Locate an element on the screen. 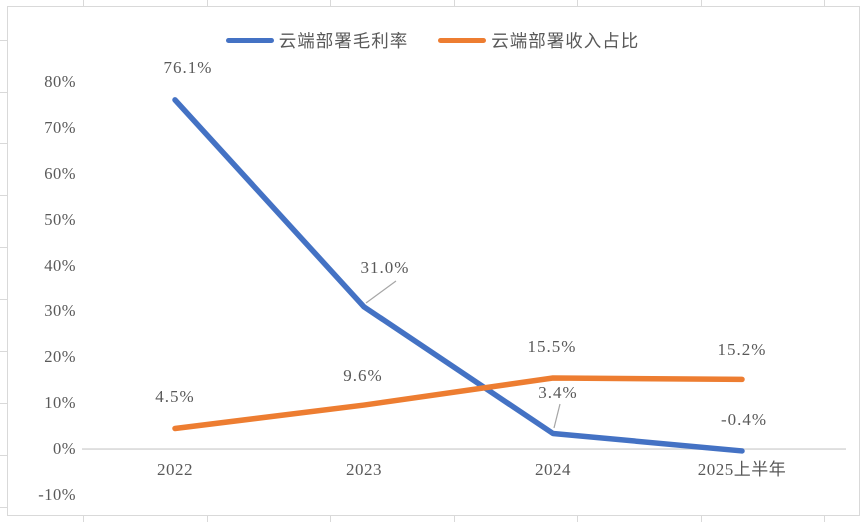 Image resolution: width=865 pixels, height=522 pixels. legend-item-gross-margin: 云端部署毛利率 is located at coordinates (317, 40).